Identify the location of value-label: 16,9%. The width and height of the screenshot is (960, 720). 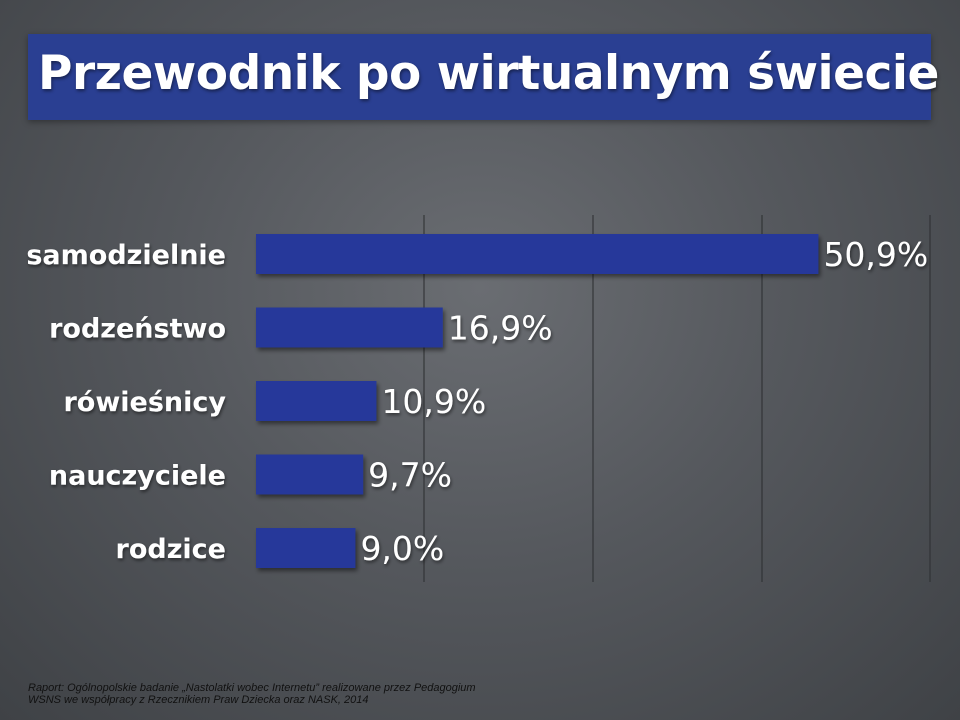
(500, 328).